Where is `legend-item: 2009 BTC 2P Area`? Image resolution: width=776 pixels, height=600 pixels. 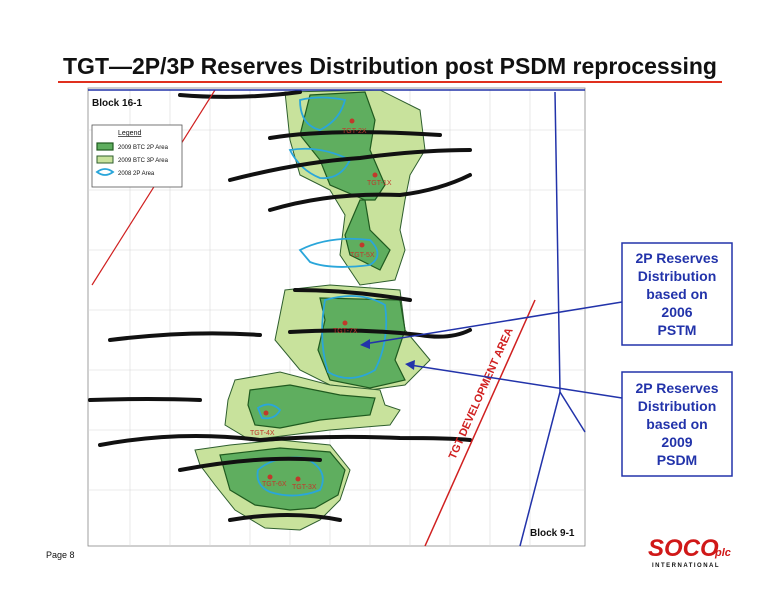 legend-item: 2009 BTC 2P Area is located at coordinates (143, 148).